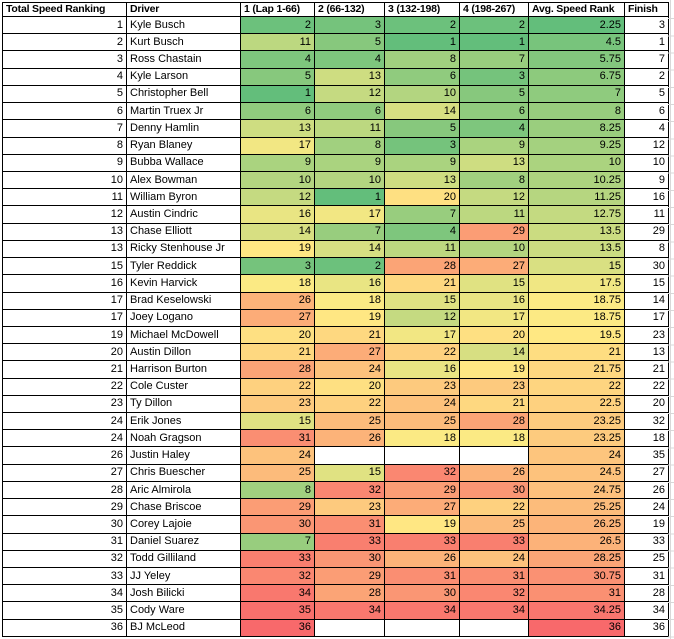  Describe the element at coordinates (277, 283) in the screenshot. I see `cell-lap1: 18` at that location.